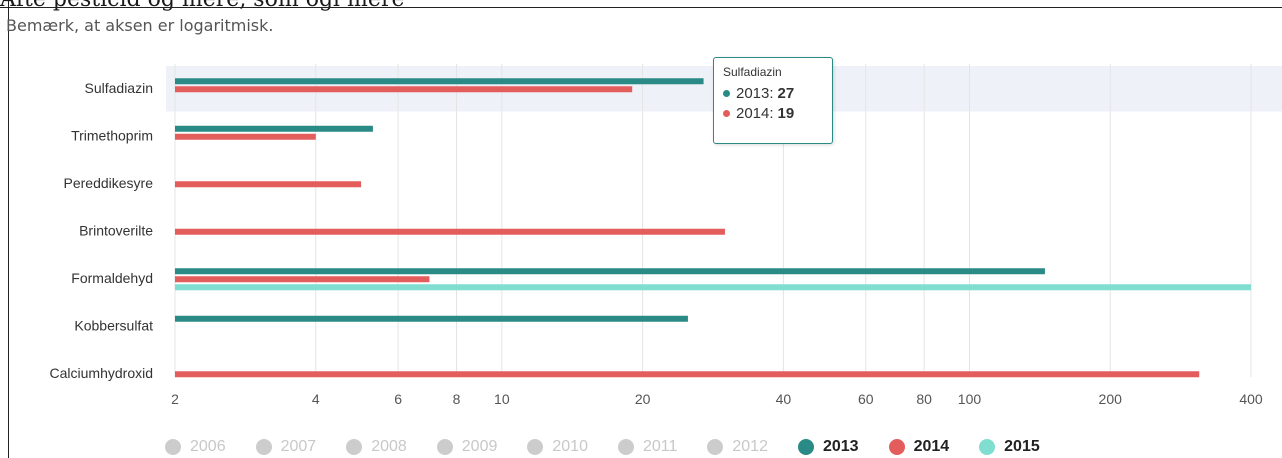  I want to click on legend: 2006 2007 2008 2009 2010 2011 2012 2013 2014 2015, so click(617, 447).